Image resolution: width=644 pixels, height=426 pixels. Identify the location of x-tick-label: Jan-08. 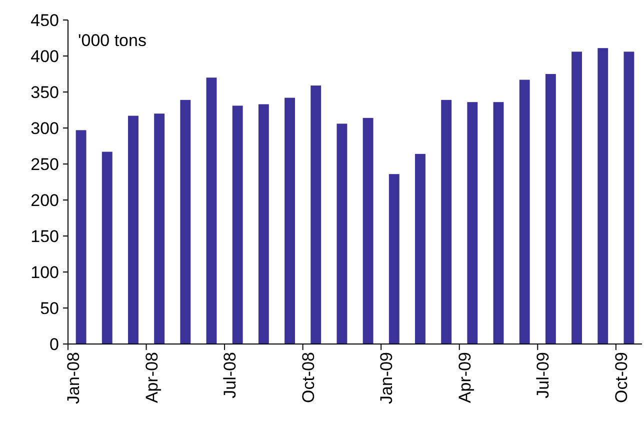
(73, 378).